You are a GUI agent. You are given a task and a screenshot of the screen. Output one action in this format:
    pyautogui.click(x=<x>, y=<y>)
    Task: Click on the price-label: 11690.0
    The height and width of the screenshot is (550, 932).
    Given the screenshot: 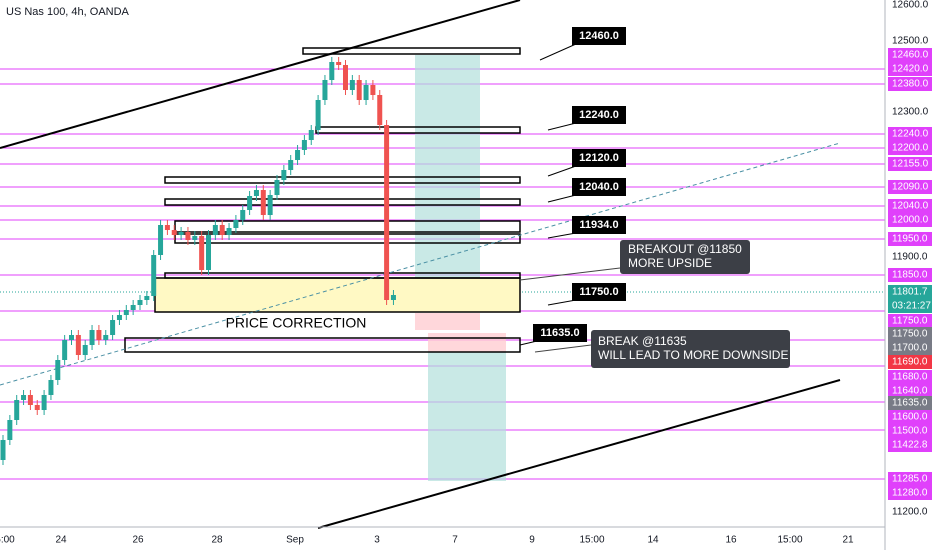 What is the action you would take?
    pyautogui.click(x=910, y=362)
    